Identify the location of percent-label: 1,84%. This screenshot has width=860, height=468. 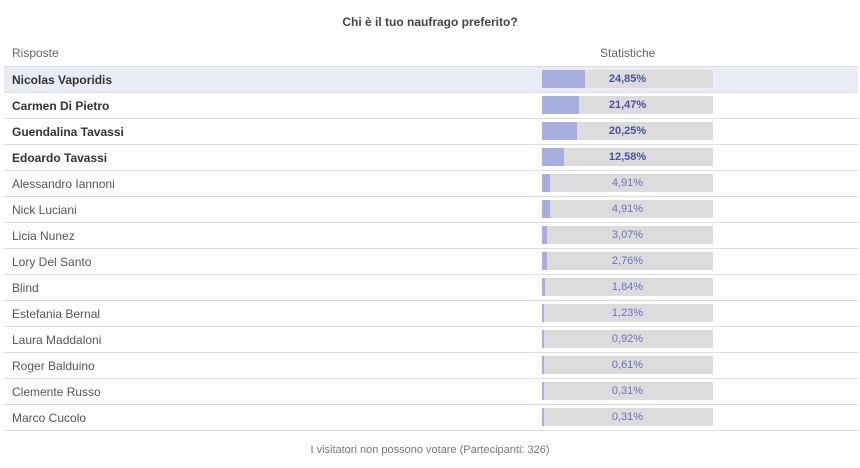
(627, 287).